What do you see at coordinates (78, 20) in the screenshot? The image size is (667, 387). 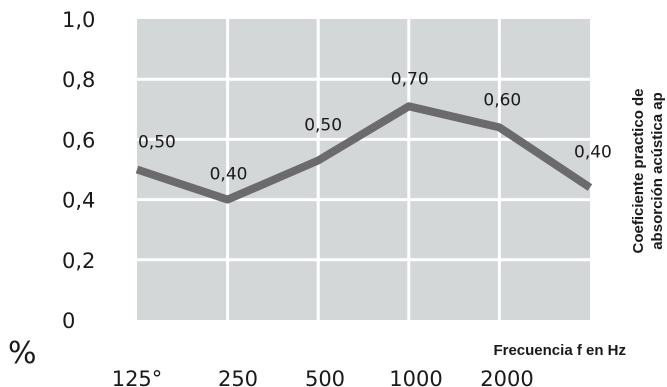 I see `y-tick-label: 1,0` at bounding box center [78, 20].